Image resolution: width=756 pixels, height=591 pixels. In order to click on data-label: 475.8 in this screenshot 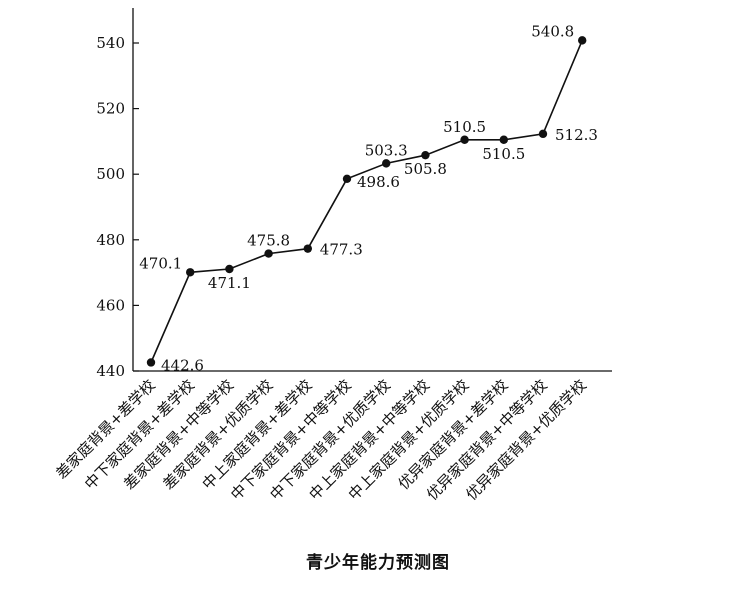, I will do `click(268, 241)`.